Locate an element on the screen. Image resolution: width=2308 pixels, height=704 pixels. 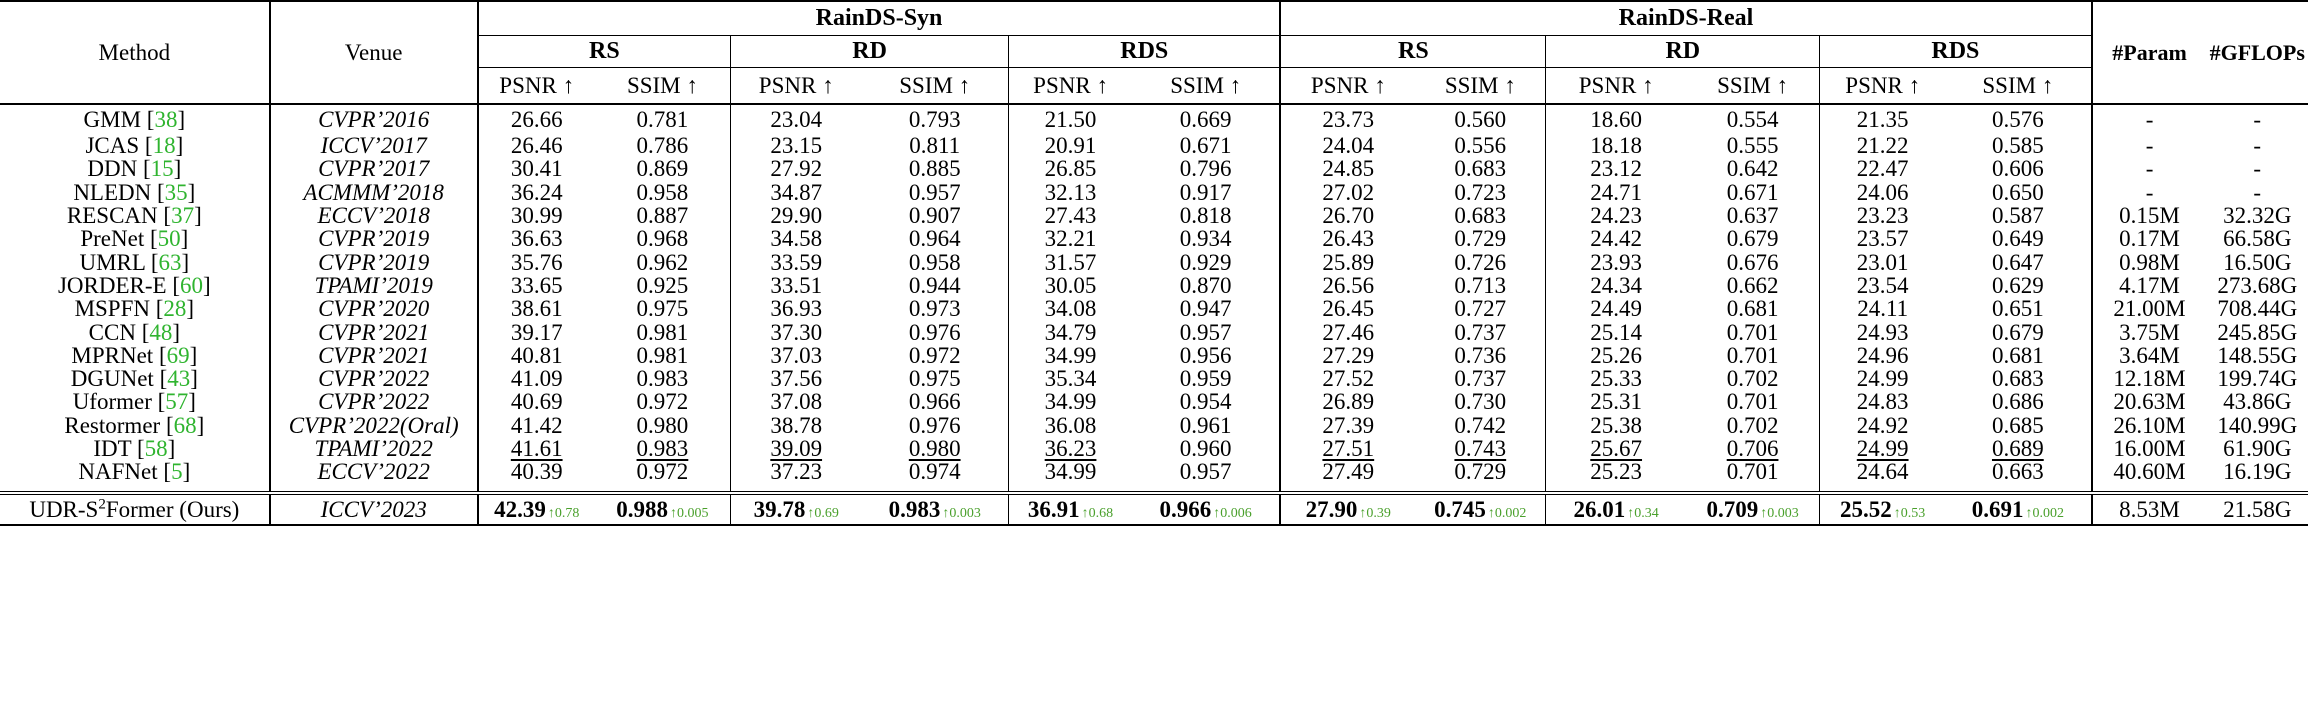
metric-value: 27.51 is located at coordinates (1348, 448).